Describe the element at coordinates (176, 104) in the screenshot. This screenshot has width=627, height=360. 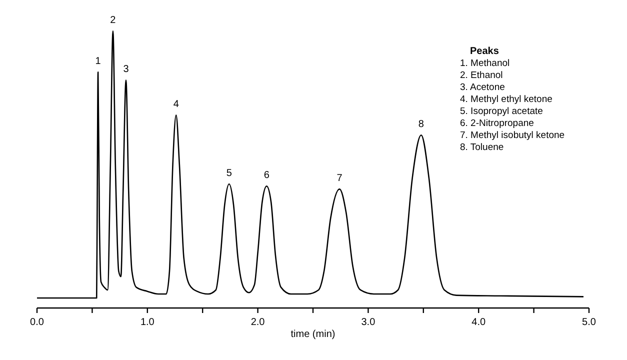
I see `annotation: 4` at that location.